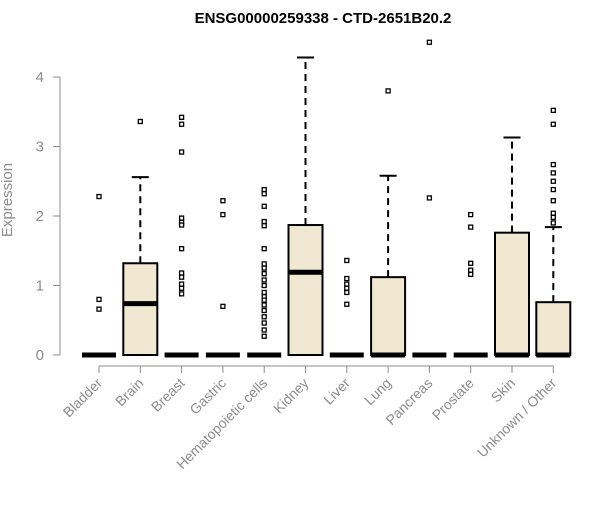 The width and height of the screenshot is (600, 505). Describe the element at coordinates (40, 216) in the screenshot. I see `y-tick-label: 2` at that location.